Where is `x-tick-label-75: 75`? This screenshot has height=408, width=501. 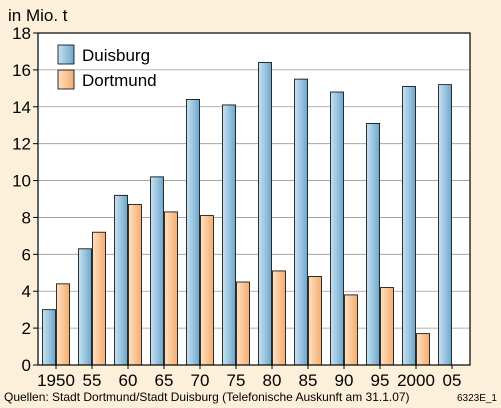
x-tick-label-75: 75 is located at coordinates (236, 380).